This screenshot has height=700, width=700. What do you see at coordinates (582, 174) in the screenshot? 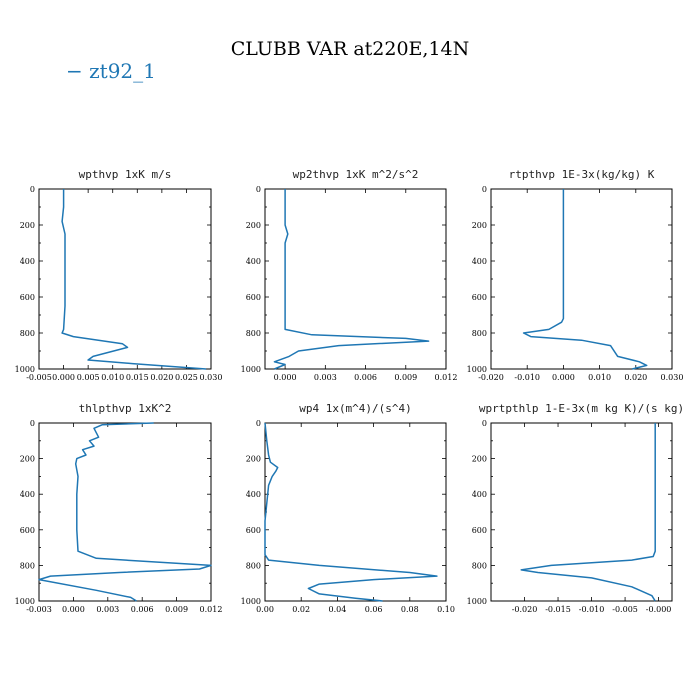
I see `panel-title: rtpthvp 1E-3x(kg/kg) K` at bounding box center [582, 174].